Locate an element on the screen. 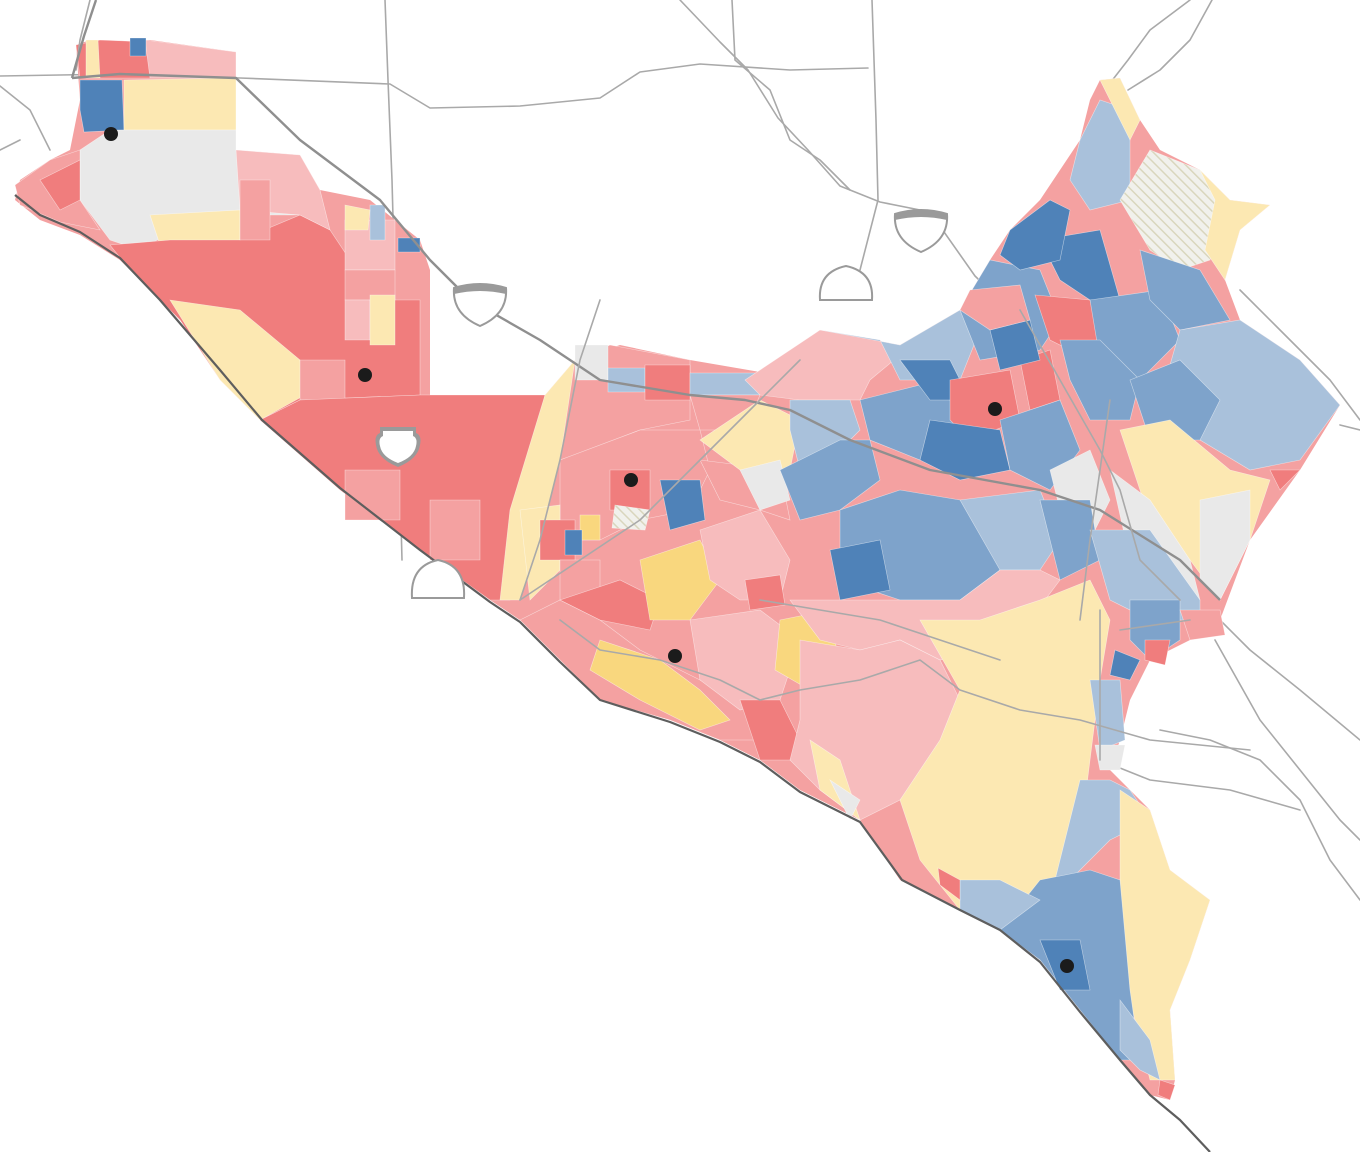 The image size is (1360, 1152). state-route-shield-icon is located at coordinates (438, 578).